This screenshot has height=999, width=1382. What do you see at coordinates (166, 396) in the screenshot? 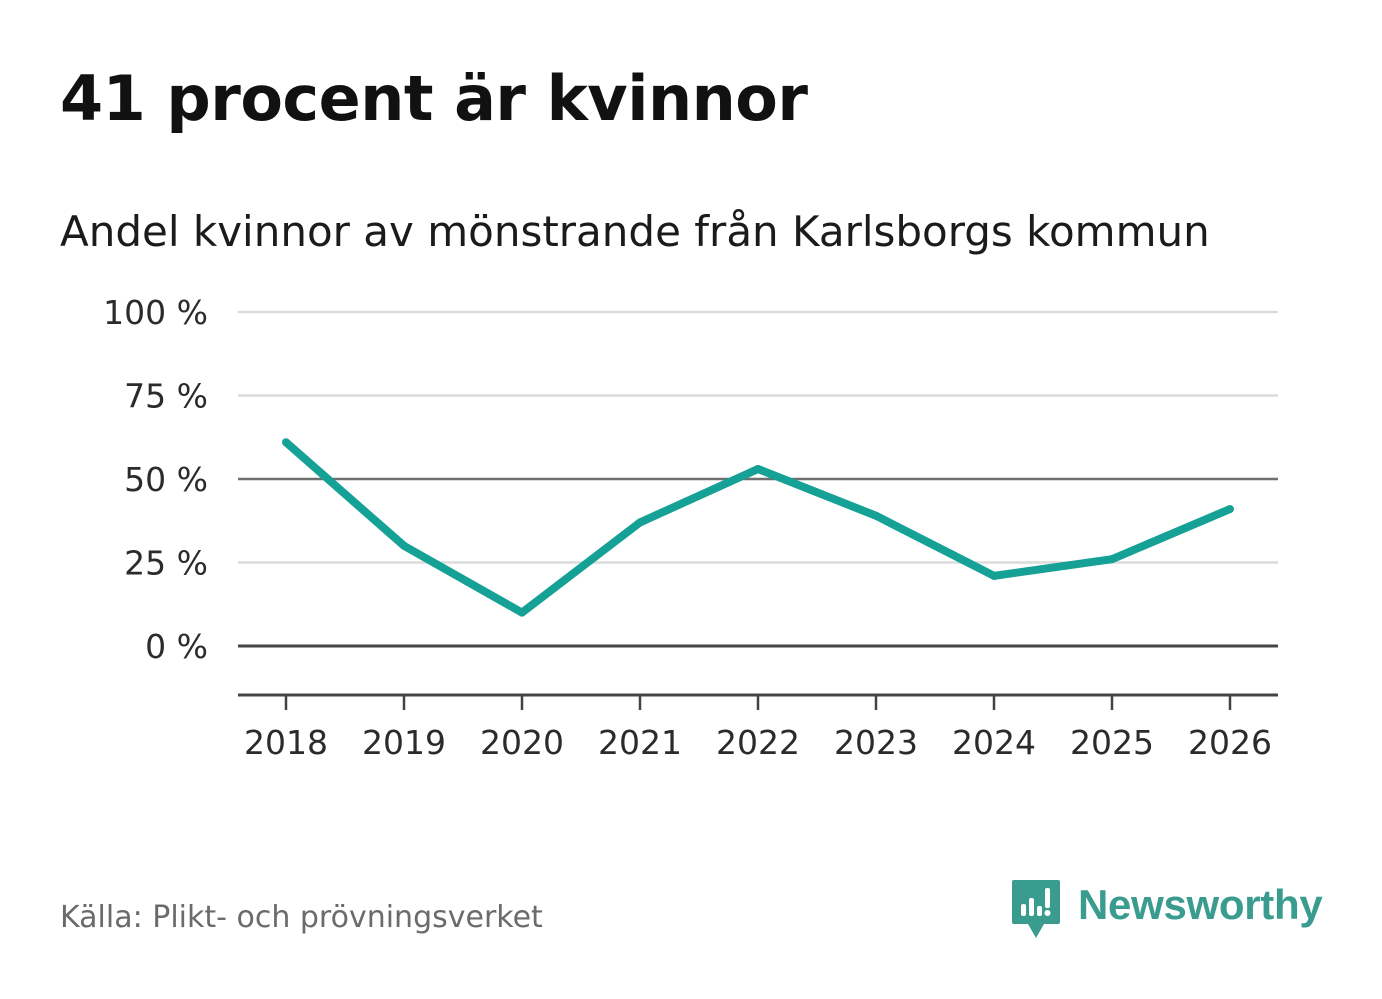
I see `y-tick-label: 75 %` at bounding box center [166, 396].